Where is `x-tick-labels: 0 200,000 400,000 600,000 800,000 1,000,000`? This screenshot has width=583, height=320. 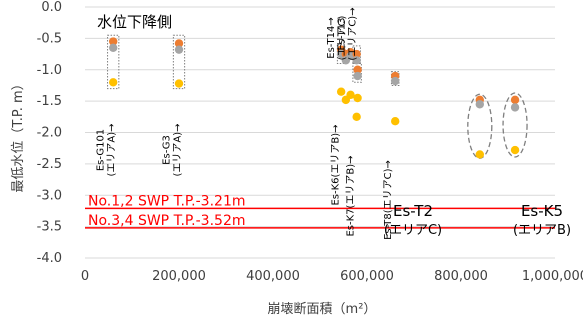 x-tick-labels: 0 200,000 400,000 600,000 800,000 1,000,000 is located at coordinates (332, 276).